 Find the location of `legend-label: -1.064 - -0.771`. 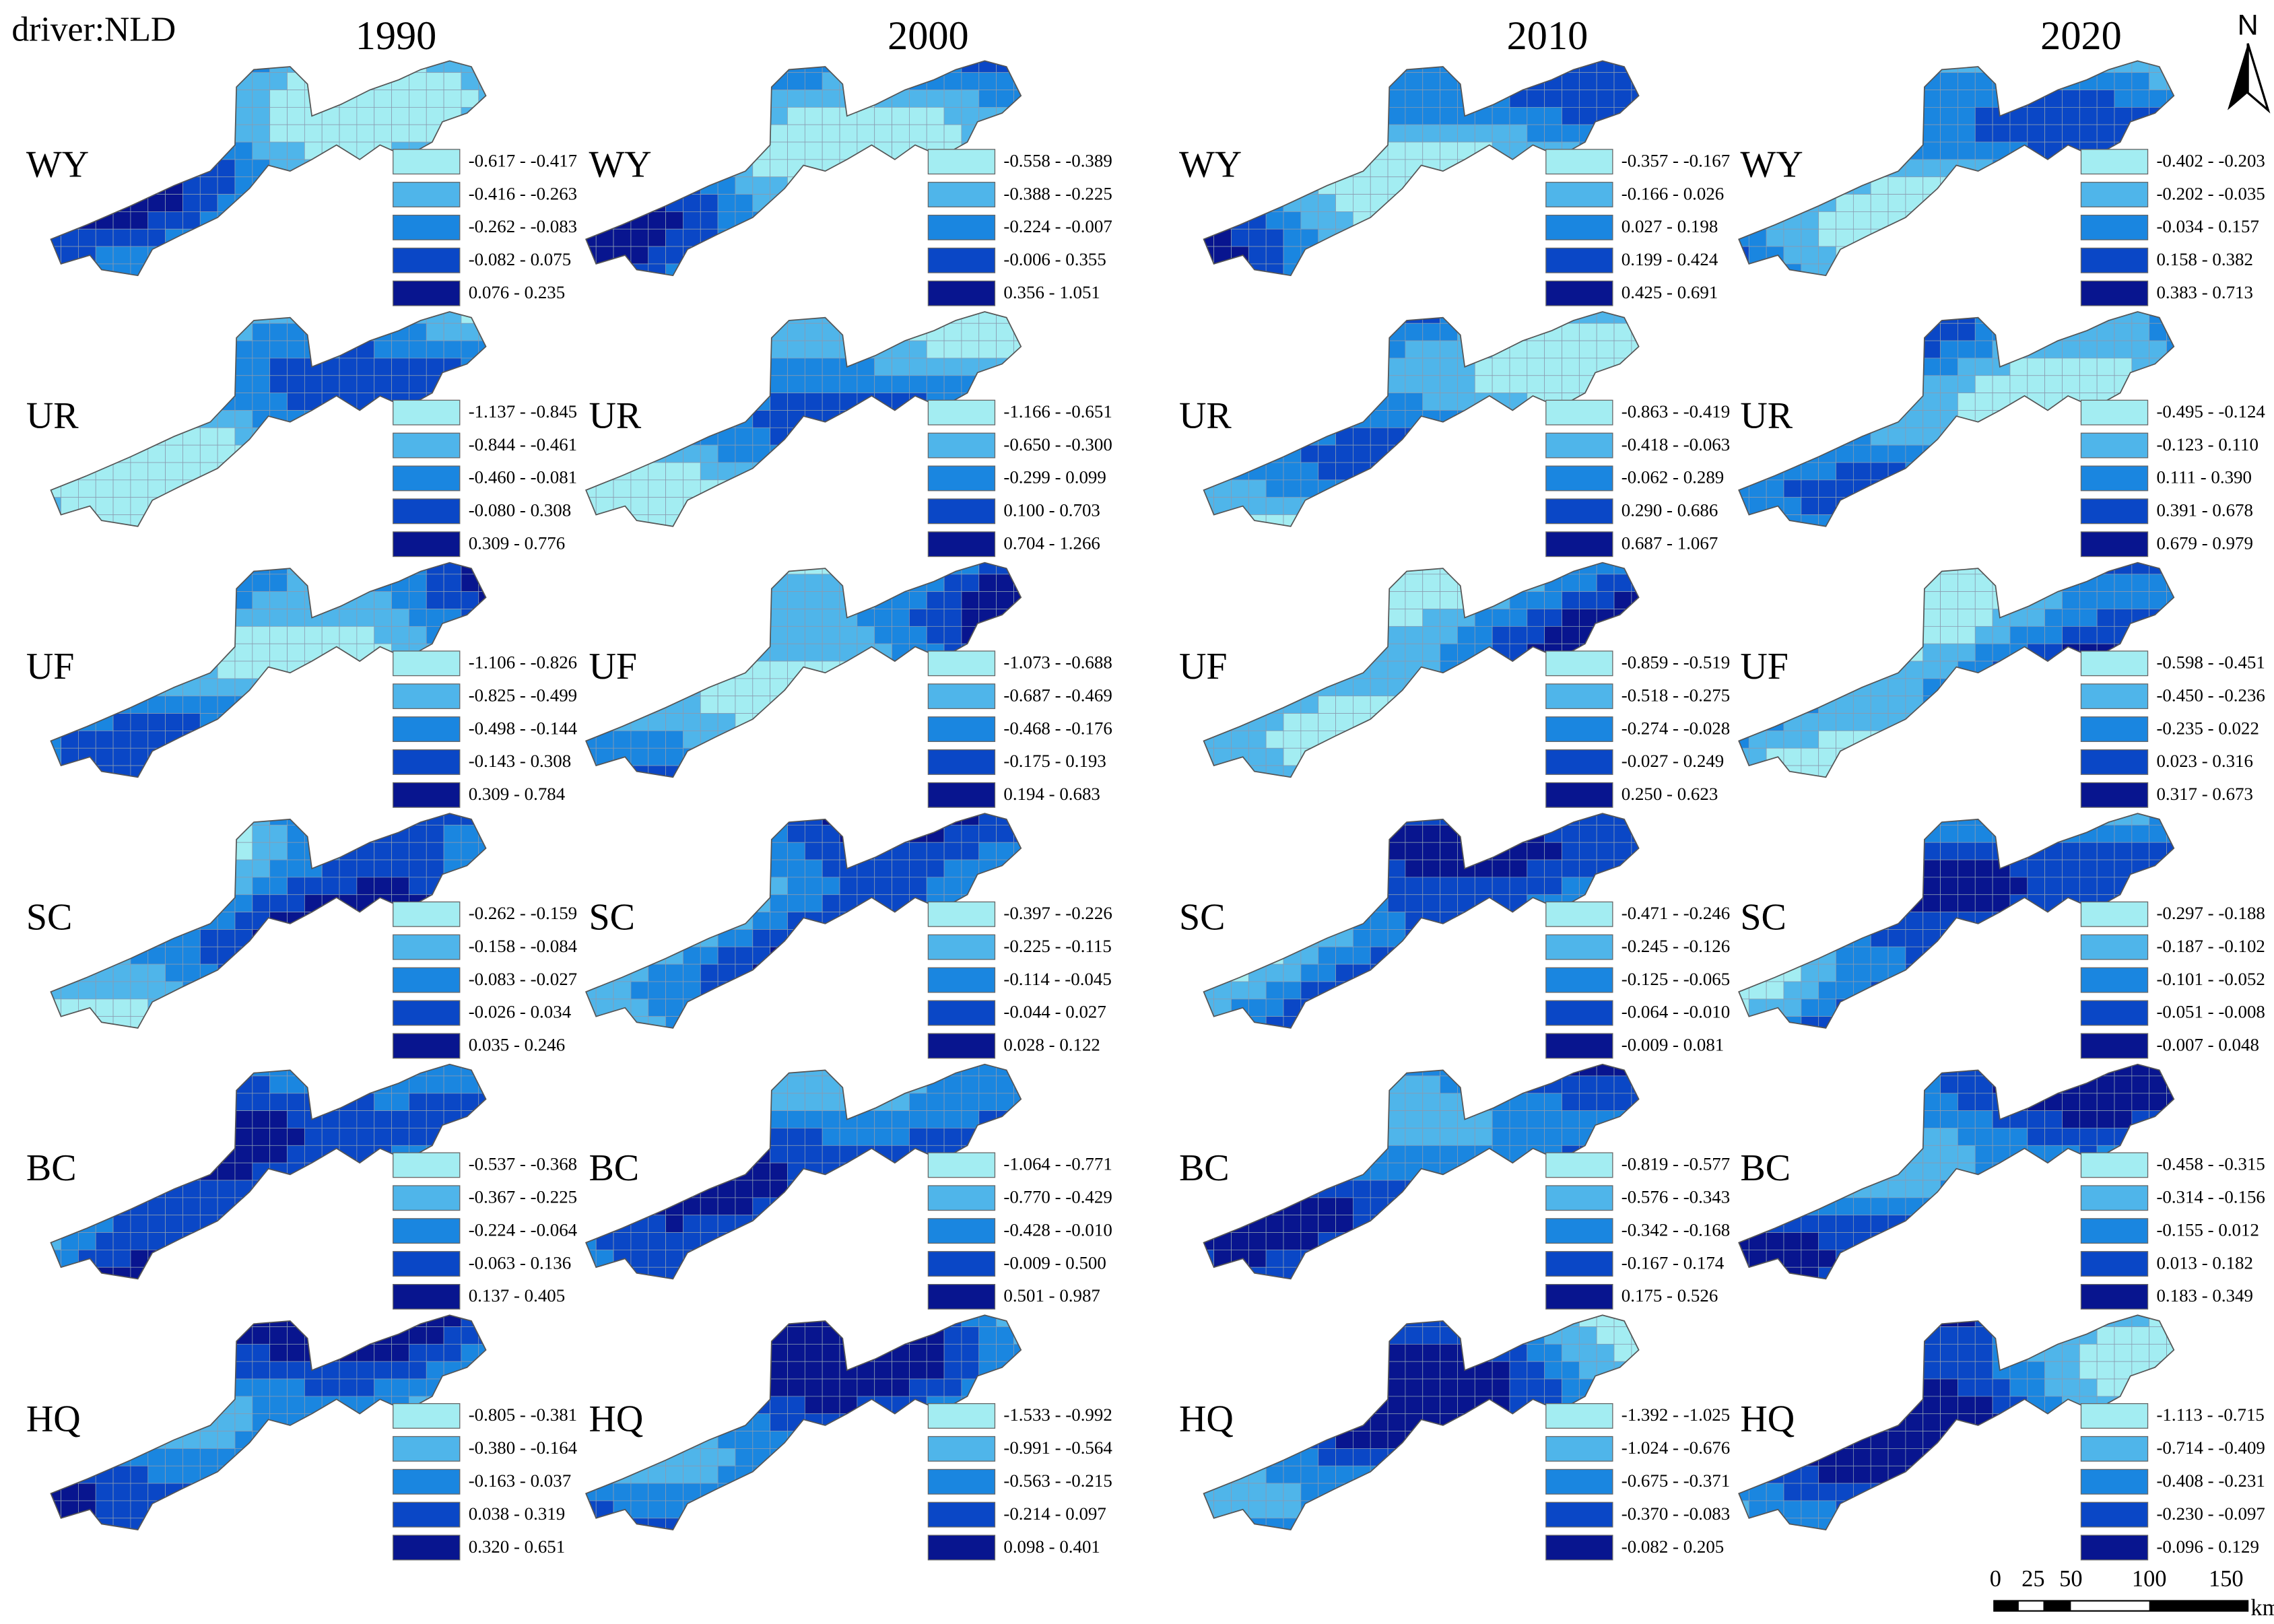

legend-label: -1.064 - -0.771 is located at coordinates (1057, 1164).